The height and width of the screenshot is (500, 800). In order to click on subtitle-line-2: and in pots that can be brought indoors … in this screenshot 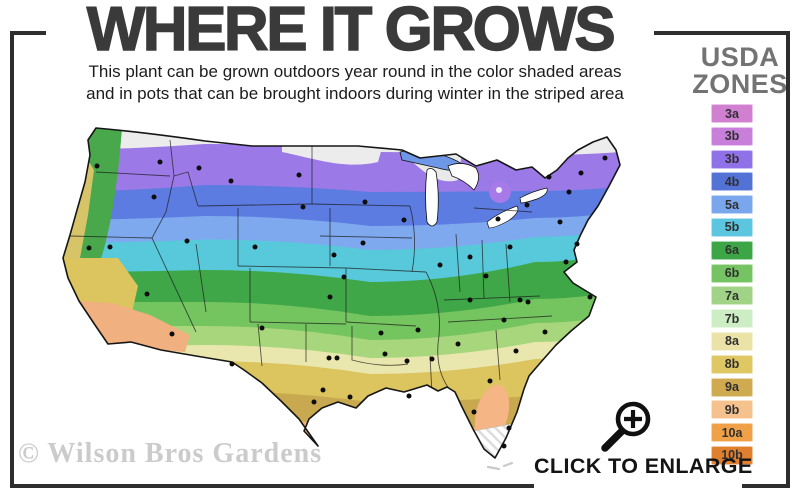, I will do `click(355, 93)`.